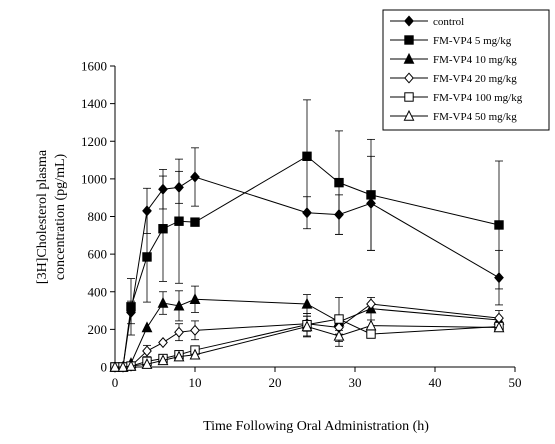  What do you see at coordinates (435, 382) in the screenshot?
I see `x-tick-label: 40` at bounding box center [435, 382].